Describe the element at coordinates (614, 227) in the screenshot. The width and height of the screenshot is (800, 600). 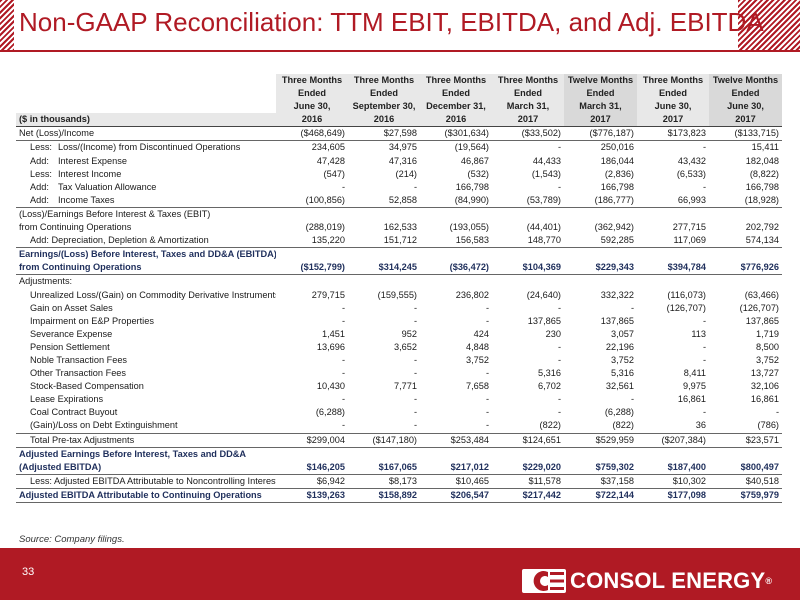
I see `cell-value: (362,942)` at that location.